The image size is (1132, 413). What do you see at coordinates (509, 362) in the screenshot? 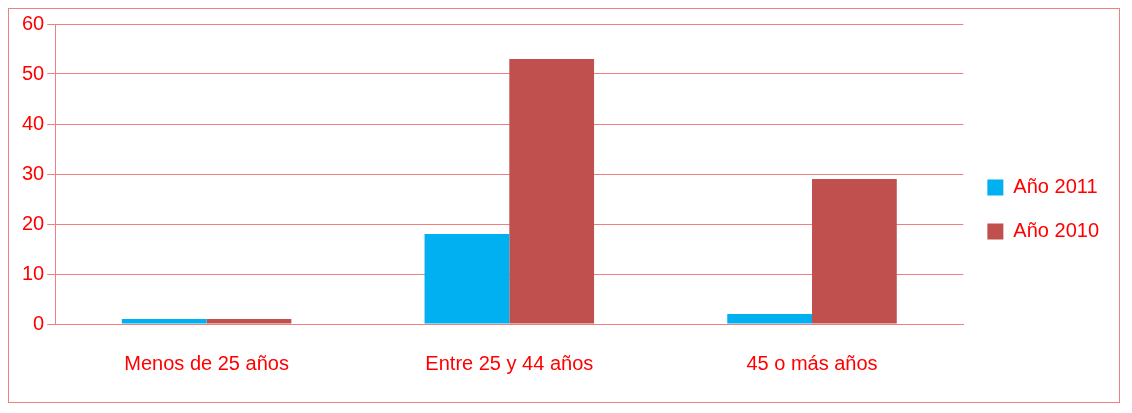
I see `x-tick-label: Entre 25 y 44 años` at bounding box center [509, 362].